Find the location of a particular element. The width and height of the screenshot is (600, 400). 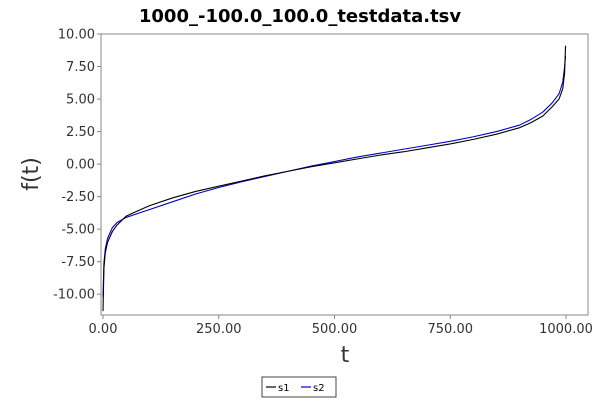

y-tick-label: 0.00 is located at coordinates (80, 165).